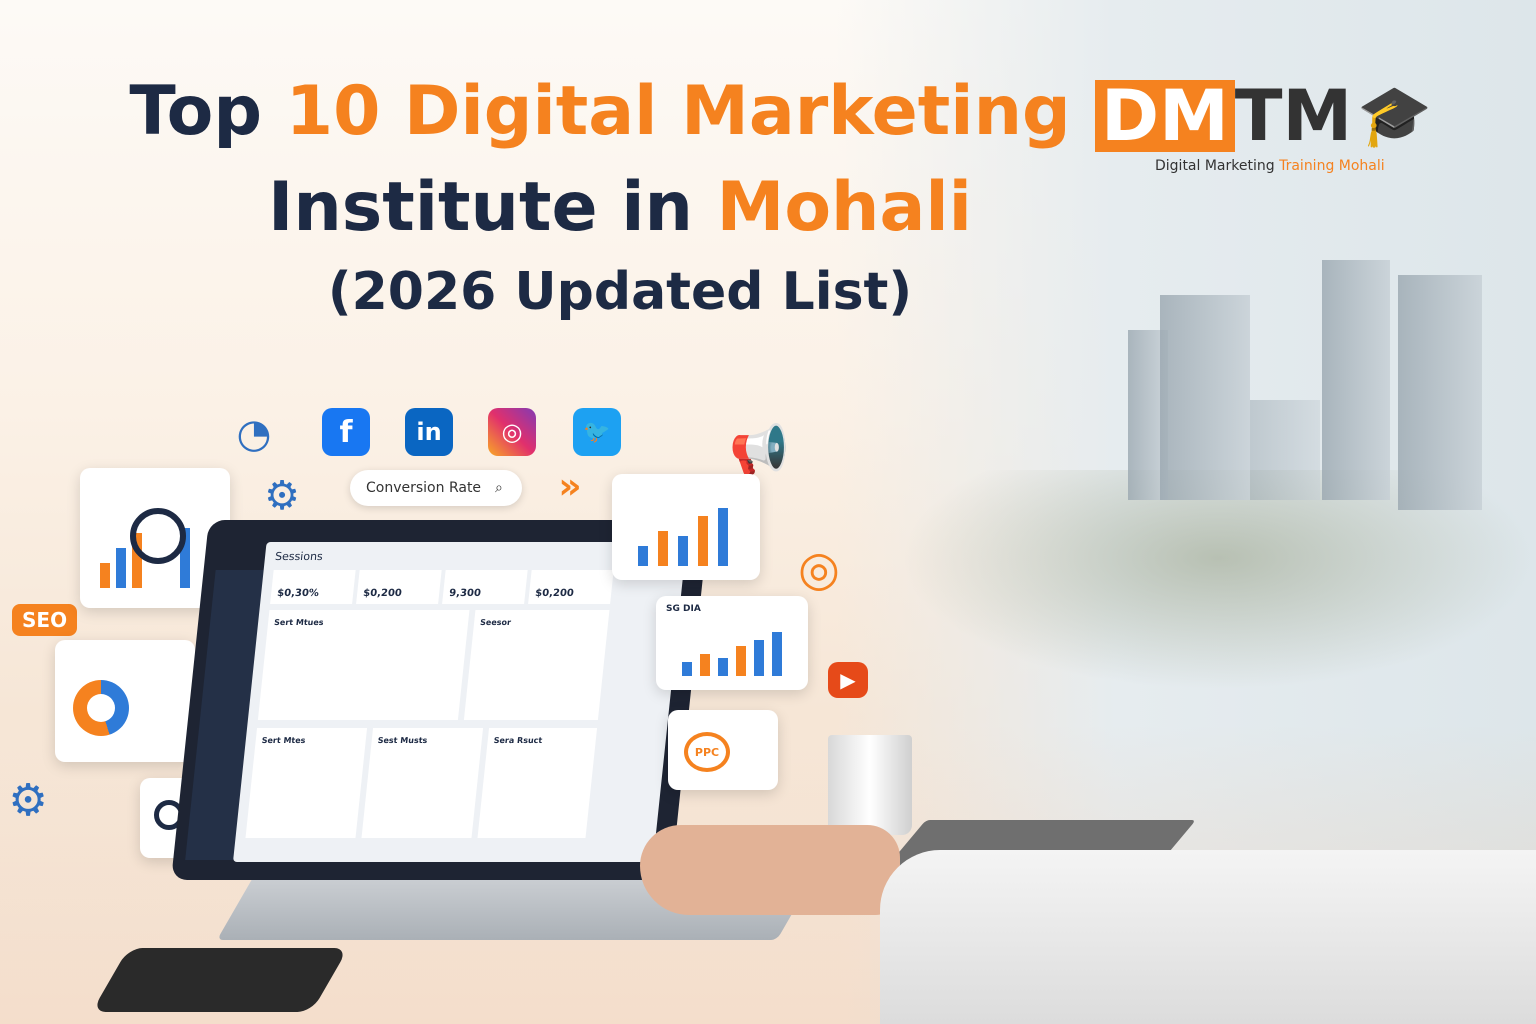  I want to click on smartphone, so click(220, 980).